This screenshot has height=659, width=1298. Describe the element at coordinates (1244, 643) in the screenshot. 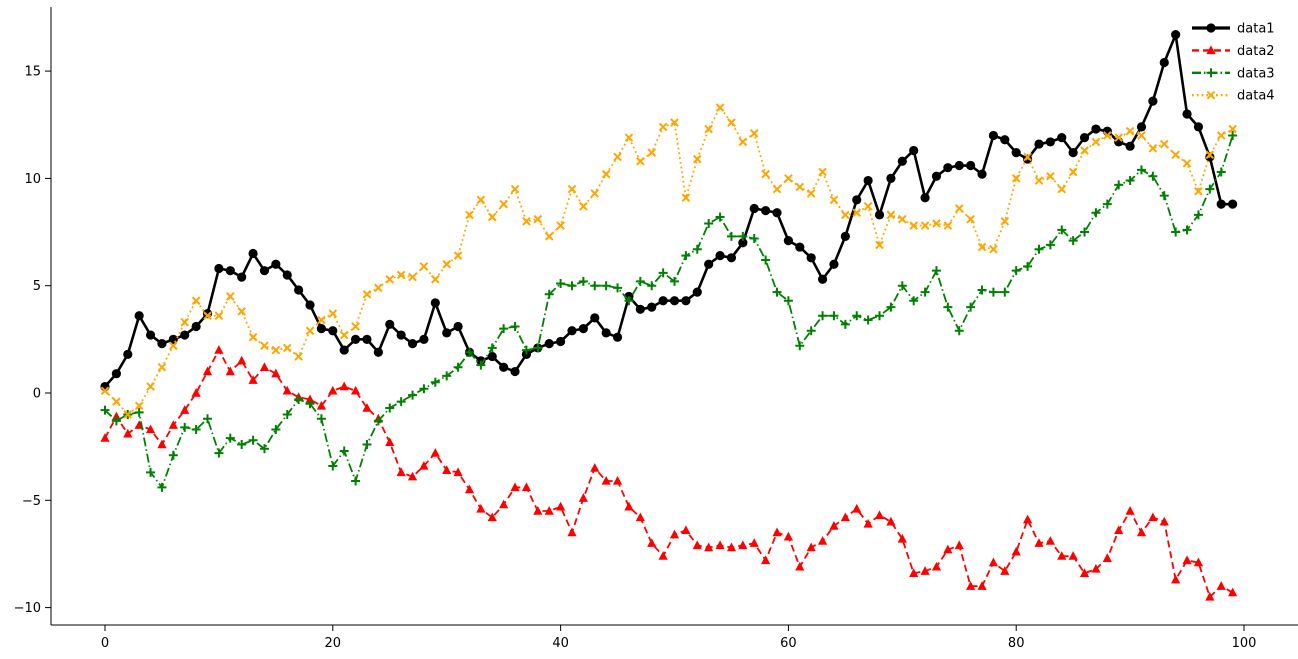

I see `x-tick-label: 100` at that location.